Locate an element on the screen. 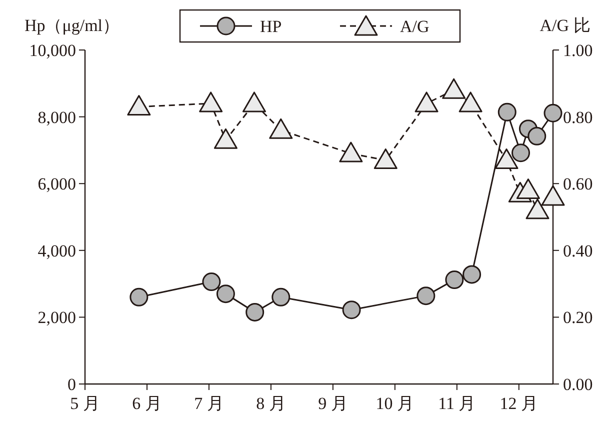  x-tick-label: 8 月 is located at coordinates (271, 403).